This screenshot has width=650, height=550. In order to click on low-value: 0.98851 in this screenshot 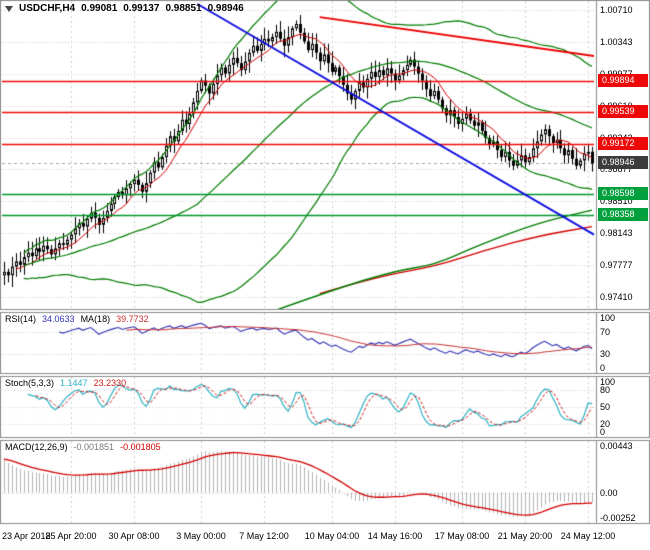, I will do `click(183, 8)`.